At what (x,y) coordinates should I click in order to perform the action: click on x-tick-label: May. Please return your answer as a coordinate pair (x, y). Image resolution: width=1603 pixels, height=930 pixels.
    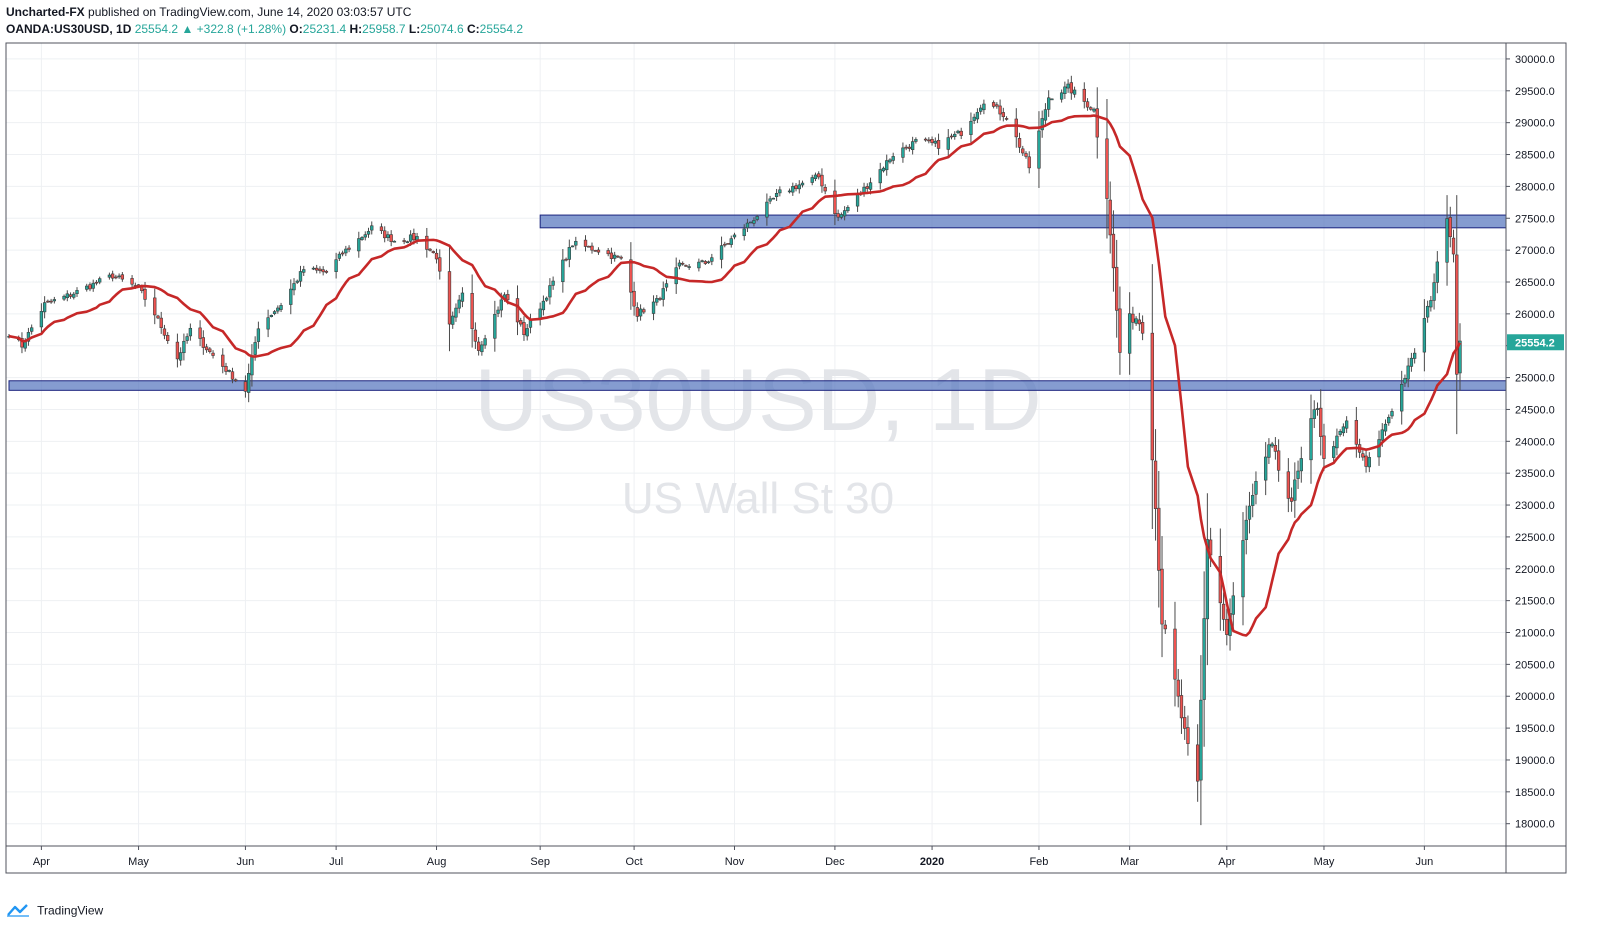
    Looking at the image, I should click on (138, 862).